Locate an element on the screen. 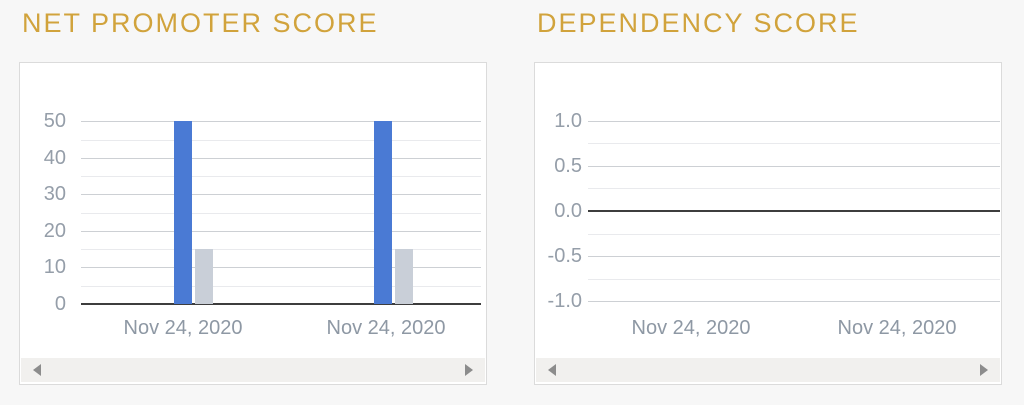 Image resolution: width=1024 pixels, height=405 pixels. y-axis-tick-label: 40 is located at coordinates (54, 158).